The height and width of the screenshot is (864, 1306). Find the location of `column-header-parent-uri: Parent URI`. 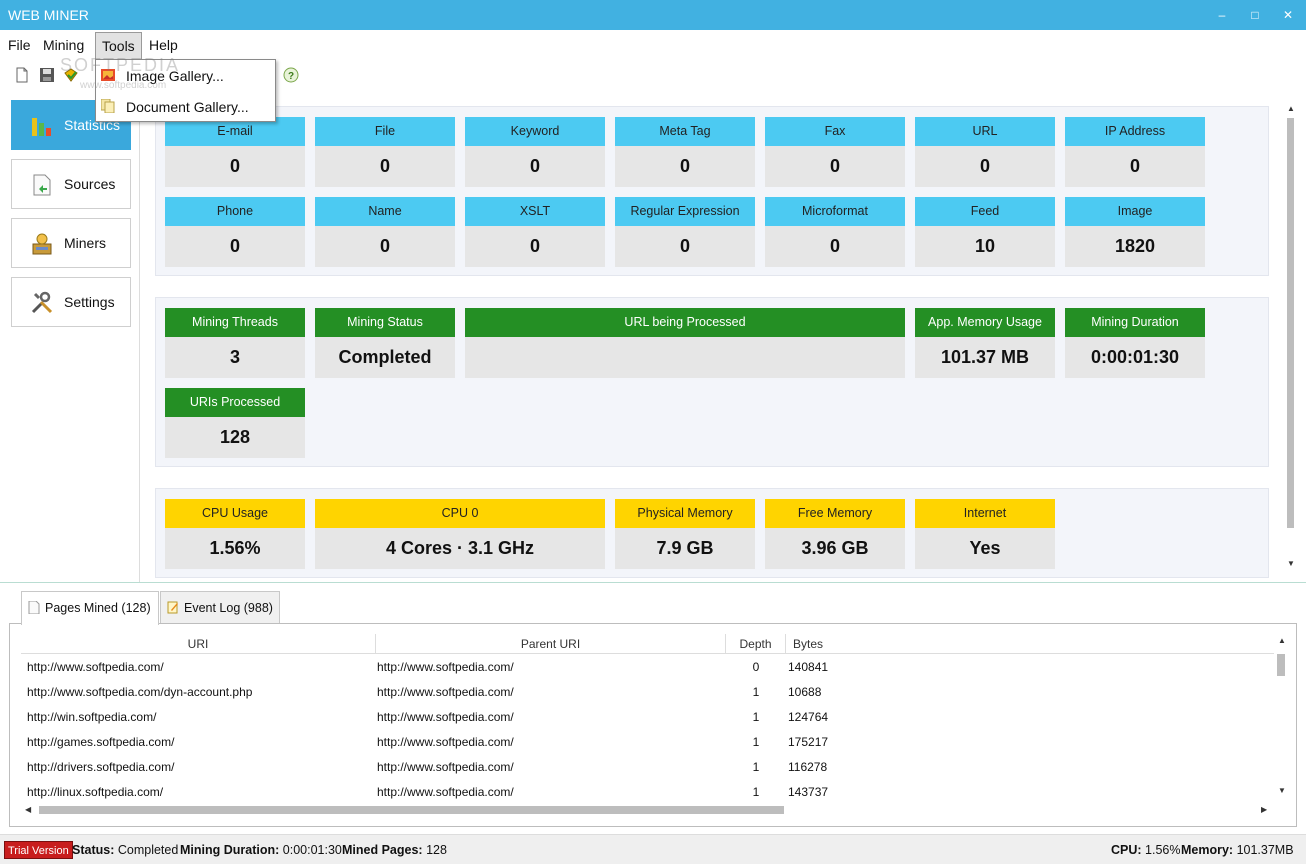

column-header-parent-uri: Parent URI is located at coordinates (551, 644).